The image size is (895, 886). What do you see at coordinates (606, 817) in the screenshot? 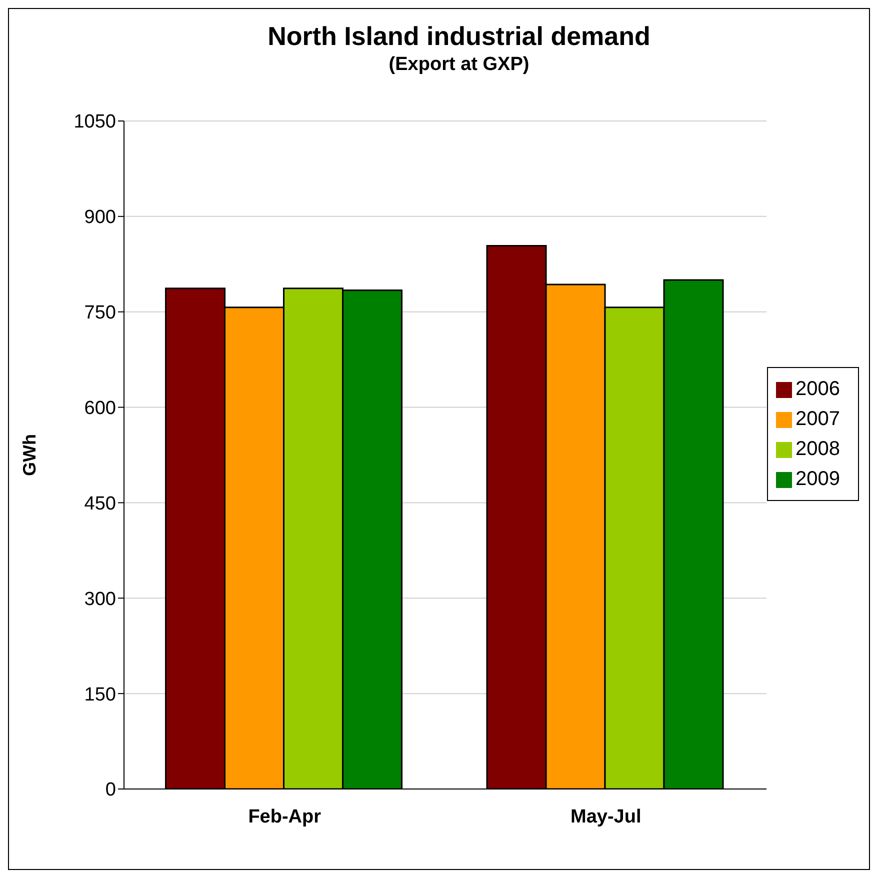
I see `x-tick-label: May-Jul` at bounding box center [606, 817].